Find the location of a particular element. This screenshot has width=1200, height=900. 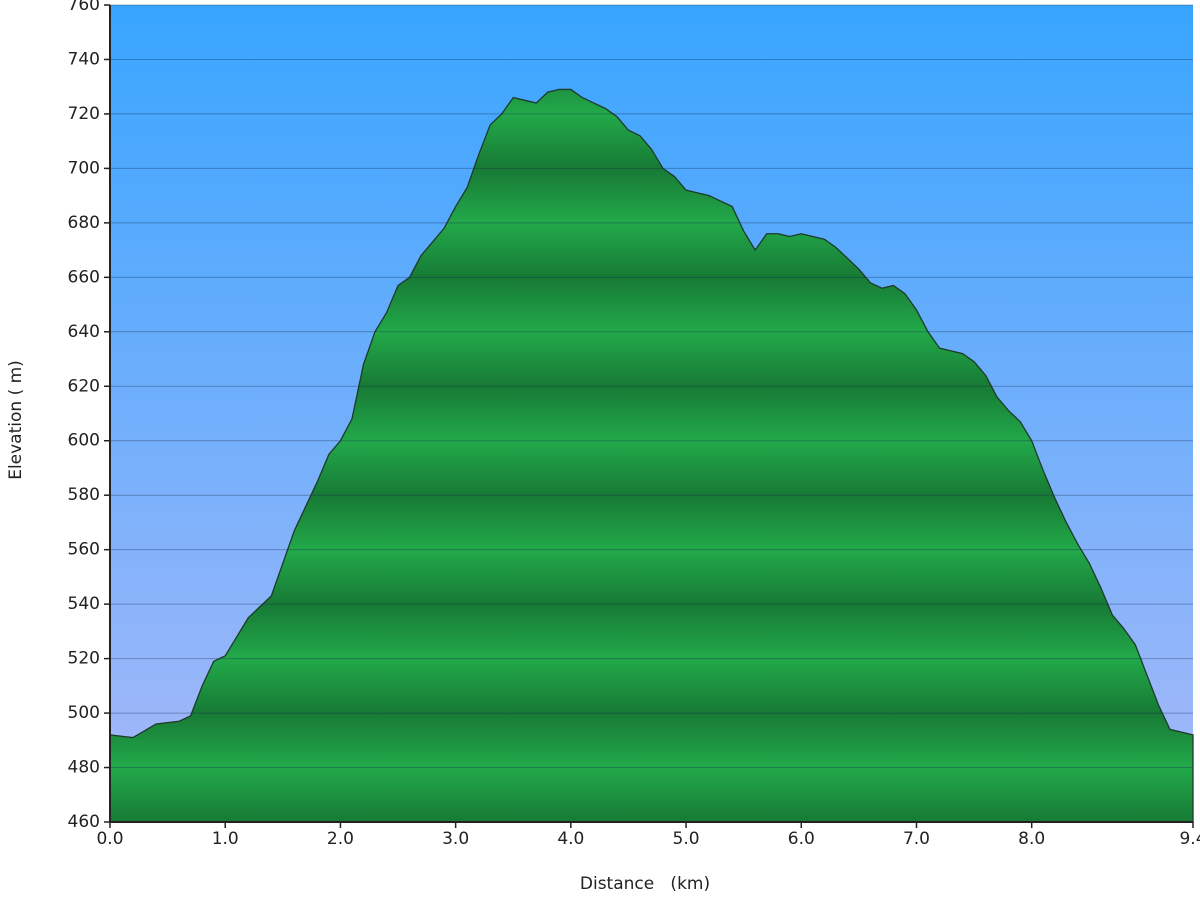

x-tick-label: 2.0 is located at coordinates (340, 839).